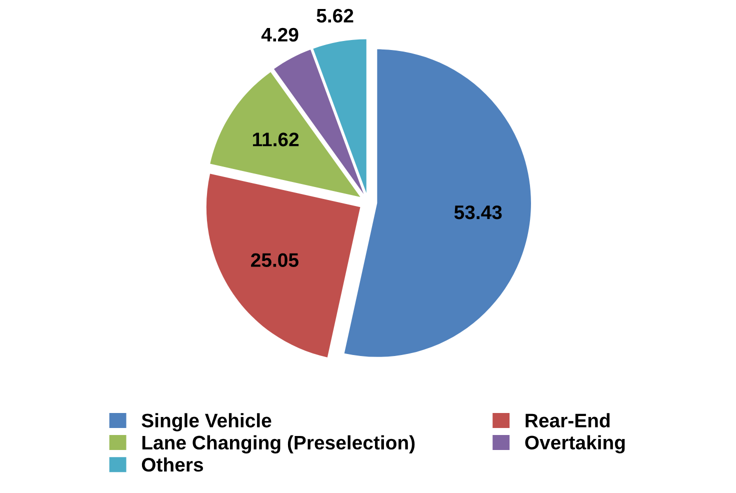 The height and width of the screenshot is (493, 736). I want to click on legend-label: Overtaking, so click(575, 444).